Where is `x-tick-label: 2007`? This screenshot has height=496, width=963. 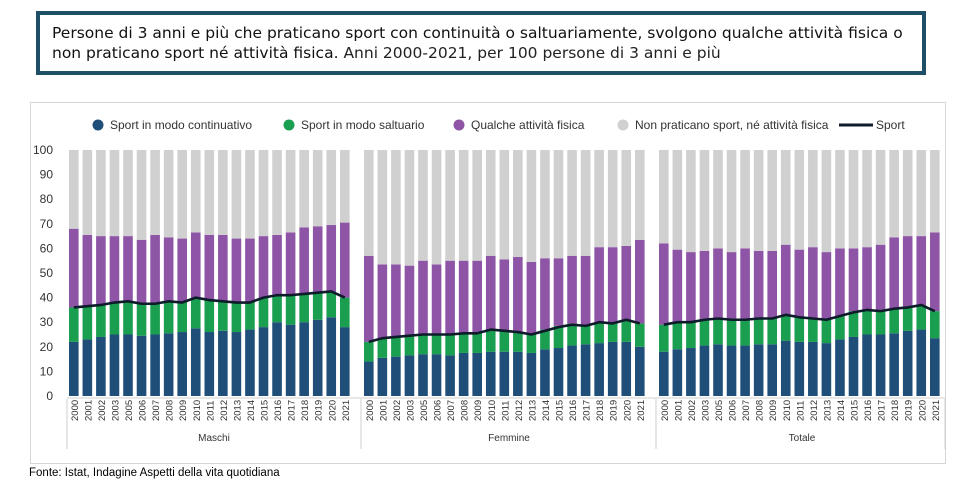 x-tick-label: 2007 is located at coordinates (156, 410).